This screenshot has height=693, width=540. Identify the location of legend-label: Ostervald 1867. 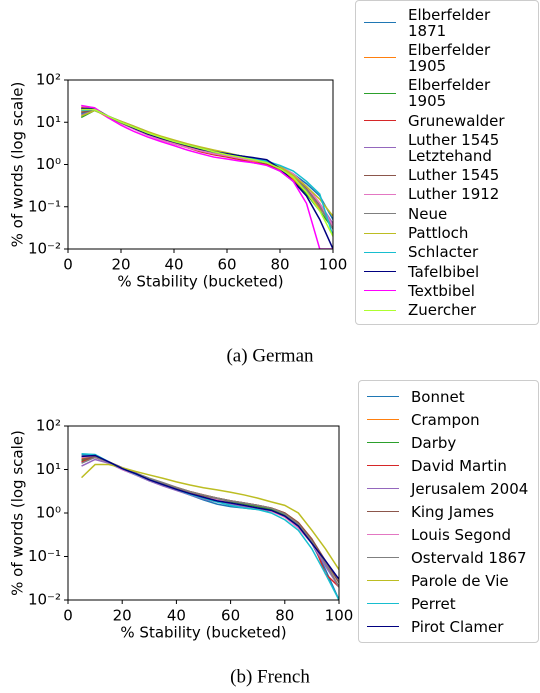
(469, 557).